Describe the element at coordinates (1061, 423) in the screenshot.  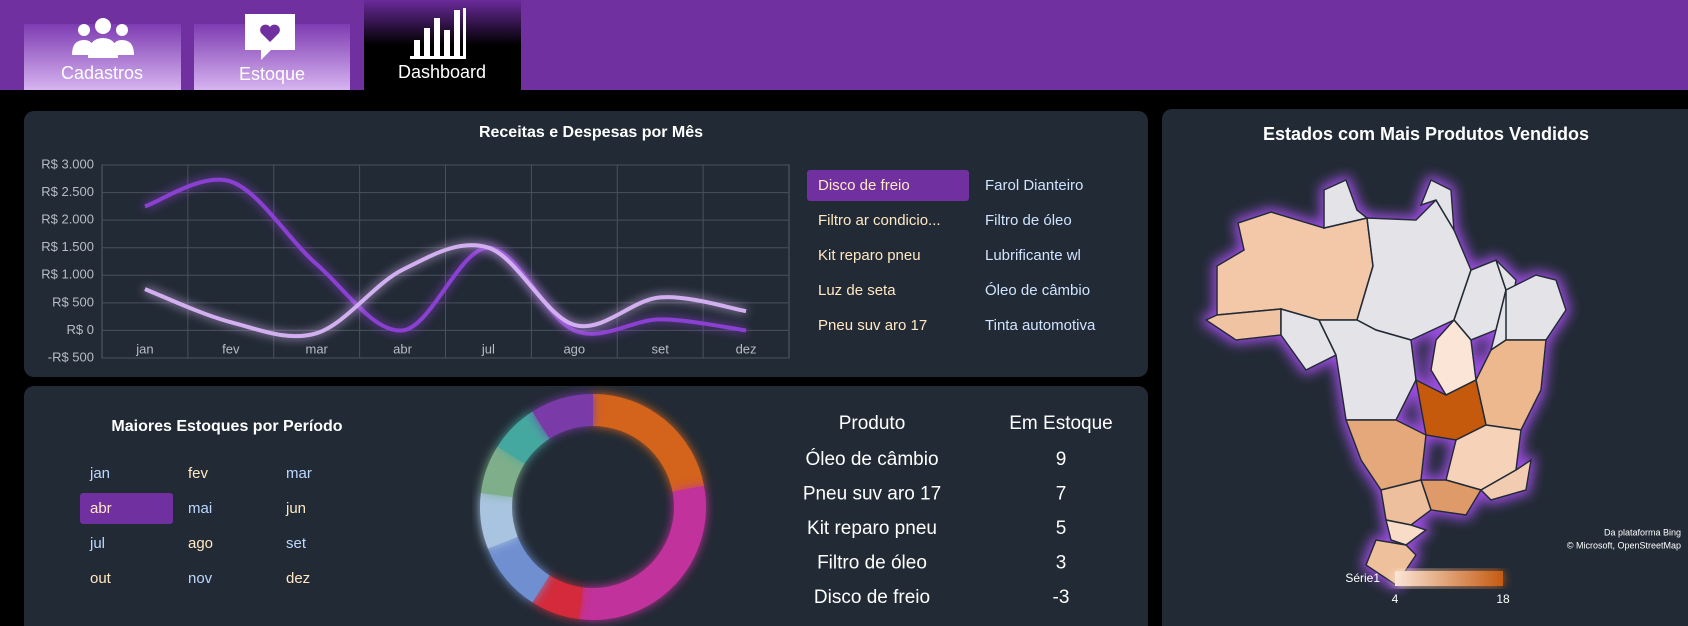
I see `table-header: Em Estoque` at that location.